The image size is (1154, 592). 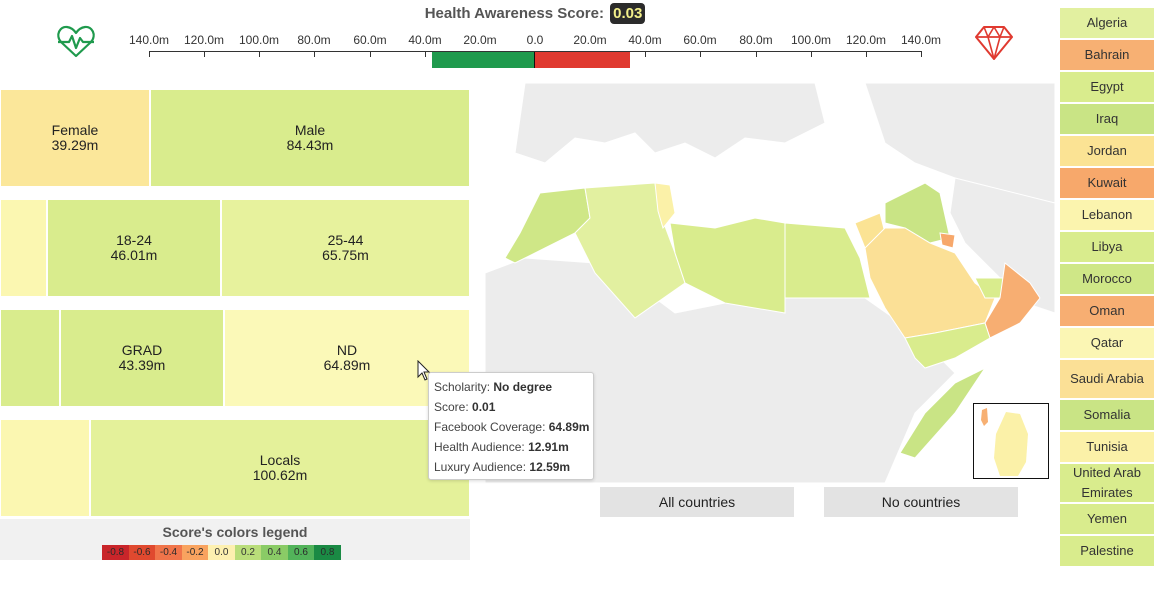 I want to click on treemap-cell-locals: Locals 100.62m, so click(x=280, y=468).